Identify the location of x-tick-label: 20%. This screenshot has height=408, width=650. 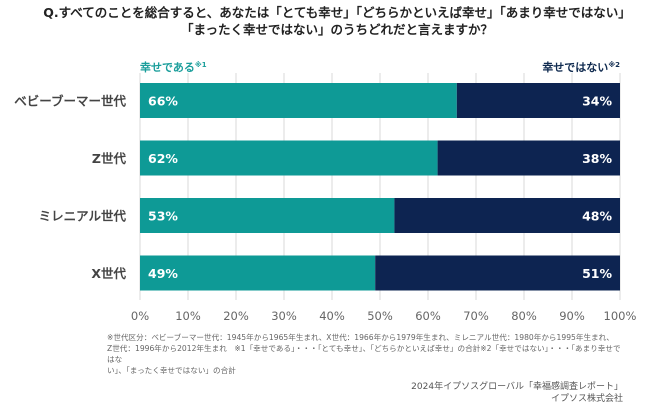
(236, 316).